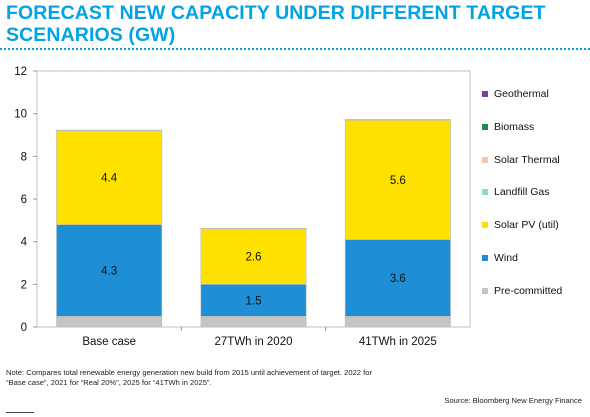 The height and width of the screenshot is (417, 590). I want to click on y-tick-label: 12, so click(20, 72).